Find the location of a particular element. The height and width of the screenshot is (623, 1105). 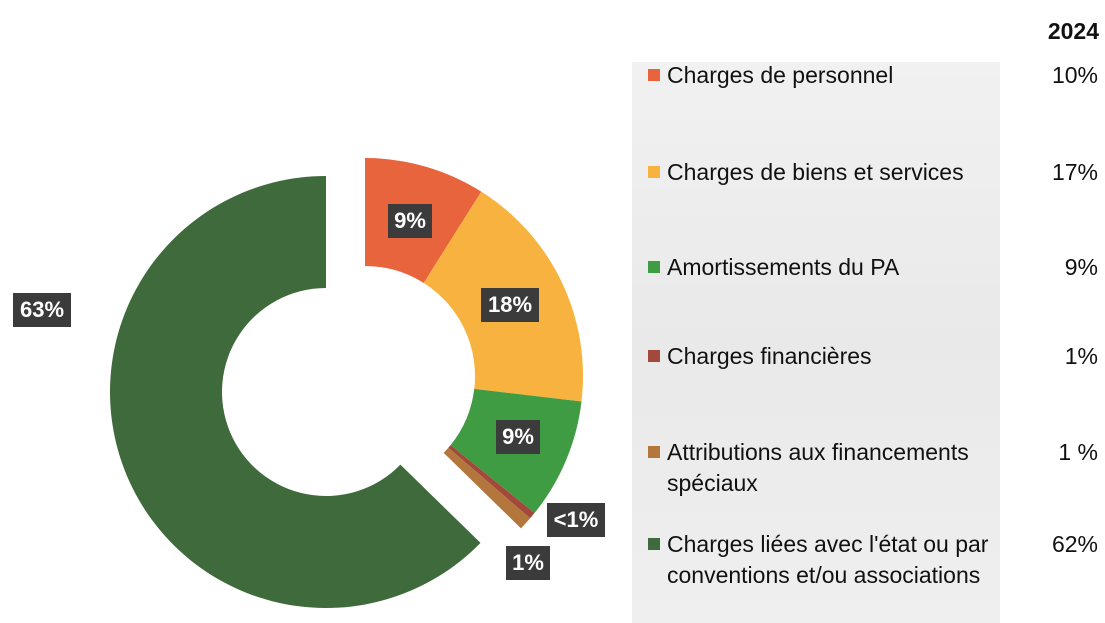

legend-value: 62% is located at coordinates (1074, 544).